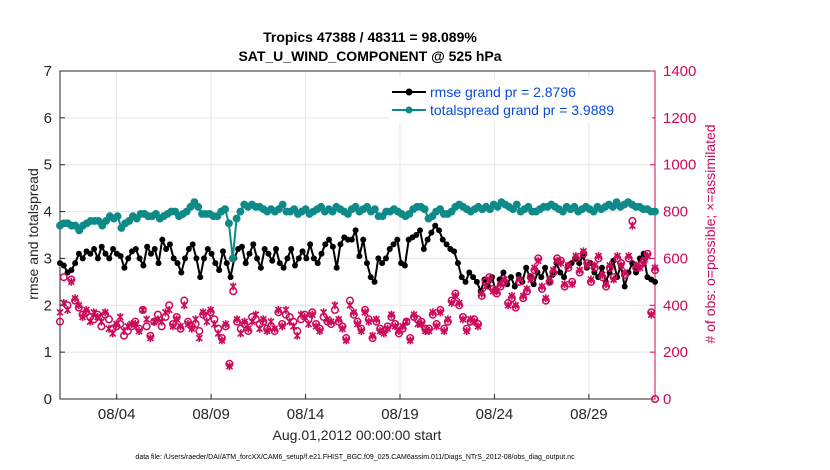  Describe the element at coordinates (679, 118) in the screenshot. I see `y2-tick-label: 1200` at that location.